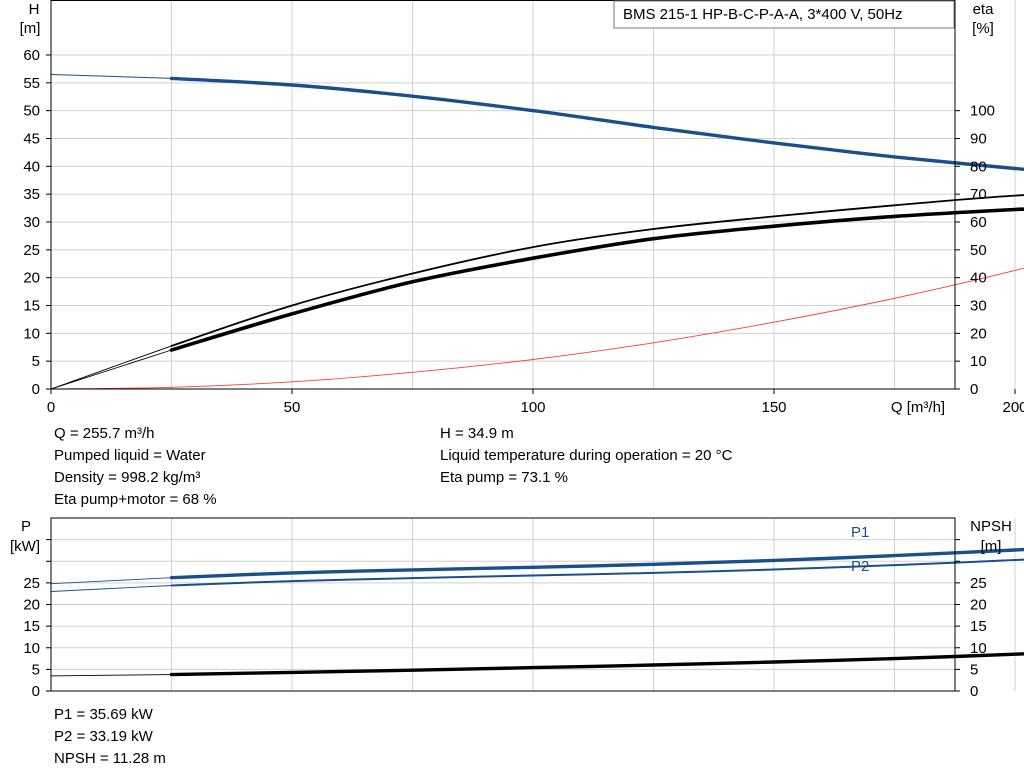  I want to click on info-density: Density = 998.2 kg/m³, so click(127, 477).